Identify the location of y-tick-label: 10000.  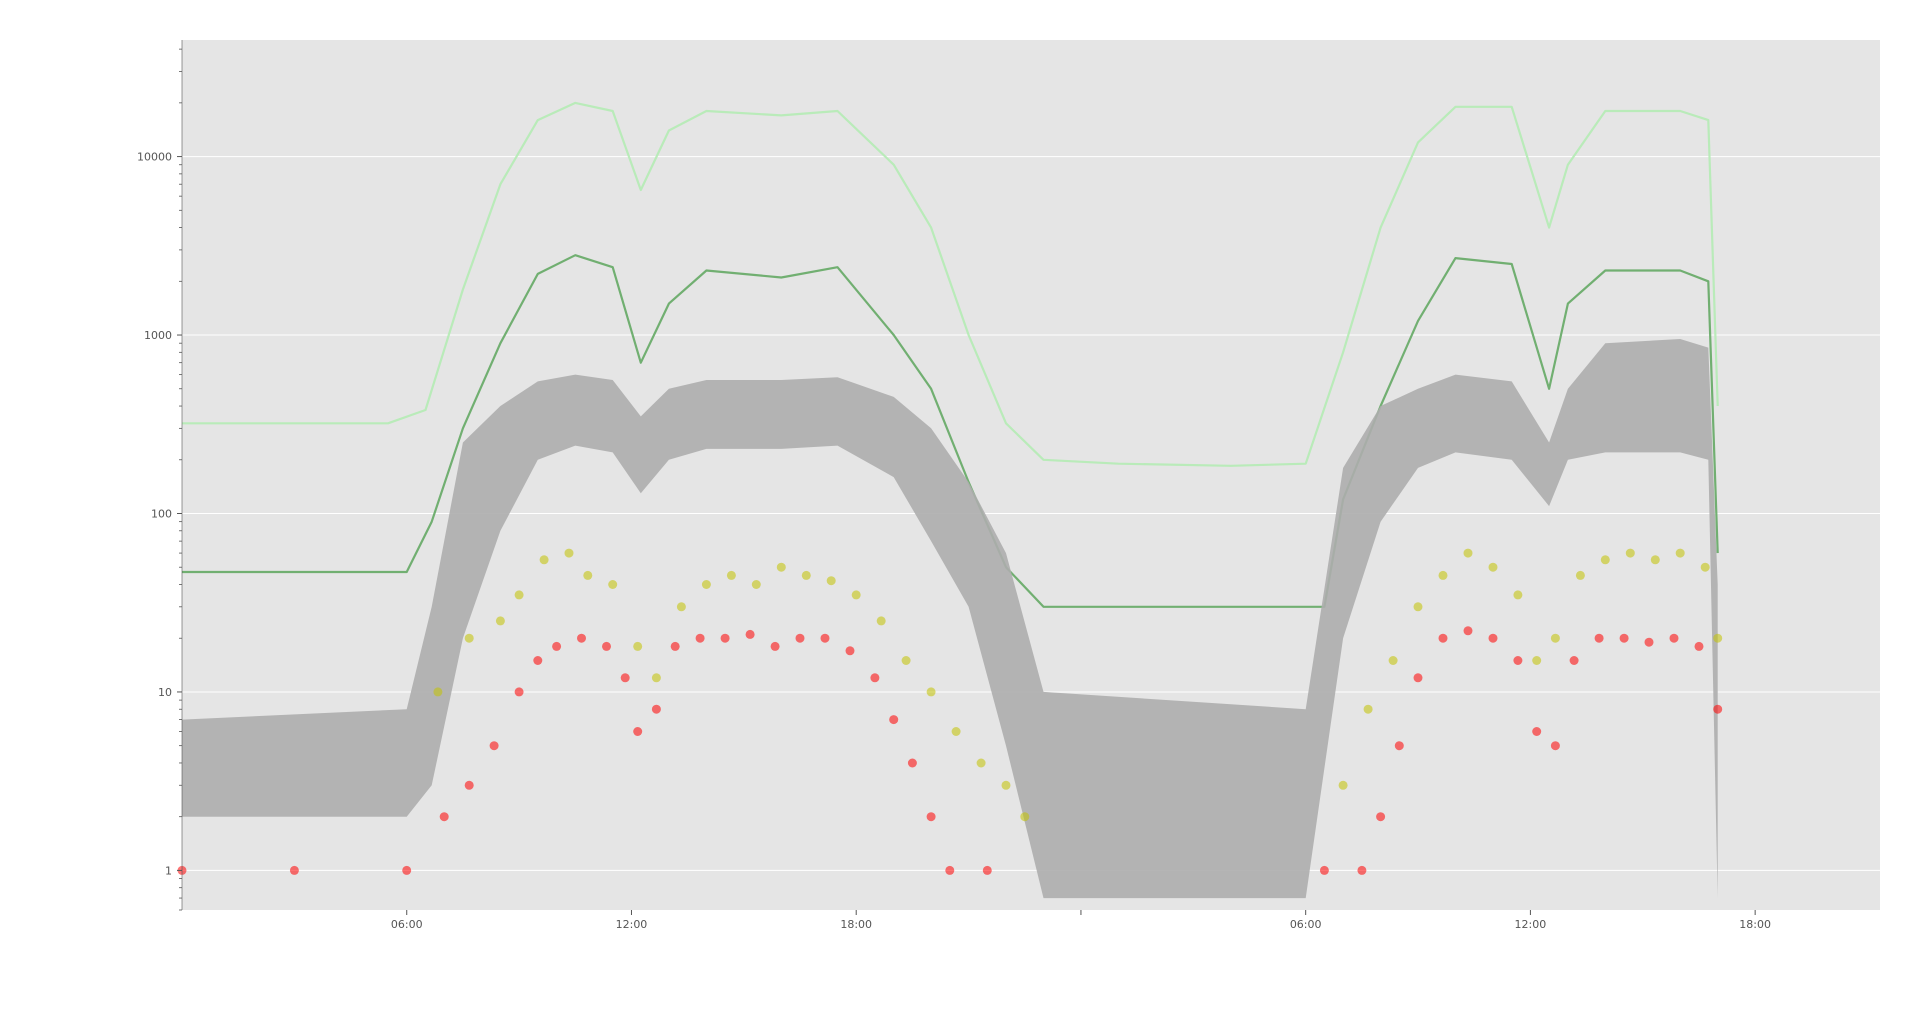
(154, 157).